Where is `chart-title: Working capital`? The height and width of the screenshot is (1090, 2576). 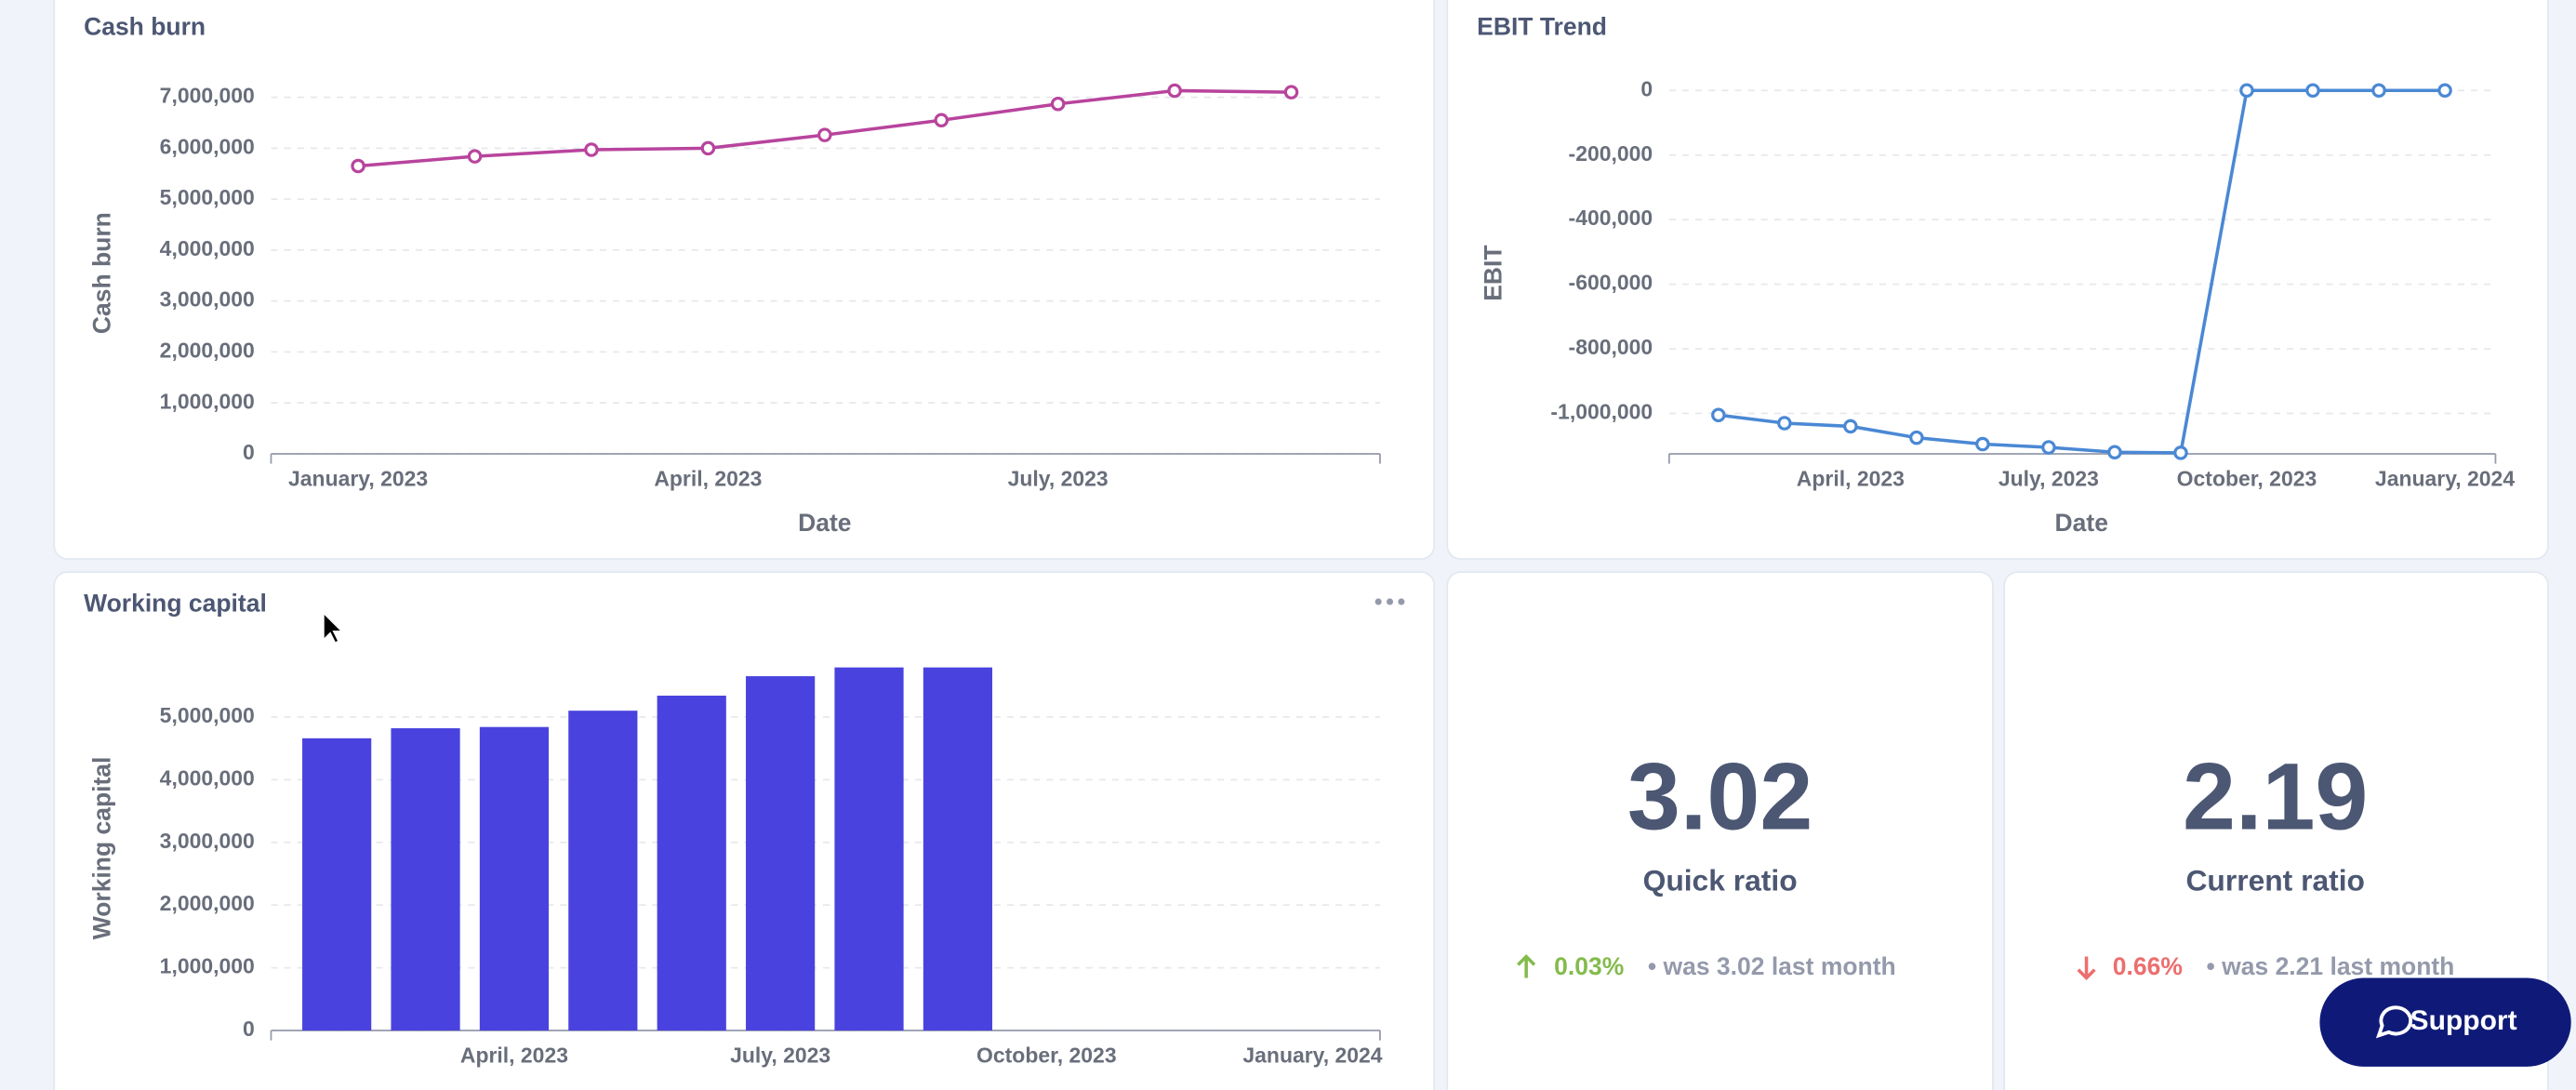
chart-title: Working capital is located at coordinates (175, 603).